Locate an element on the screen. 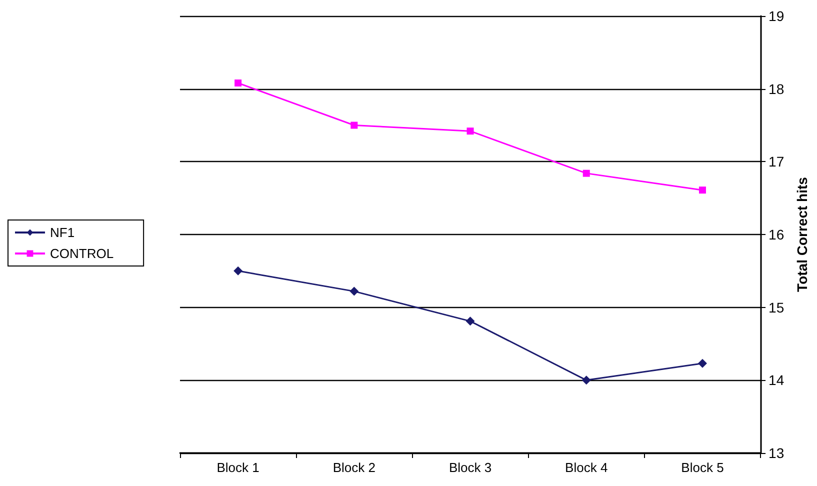 The image size is (817, 486). x-tick-label: Block 1 is located at coordinates (238, 467).